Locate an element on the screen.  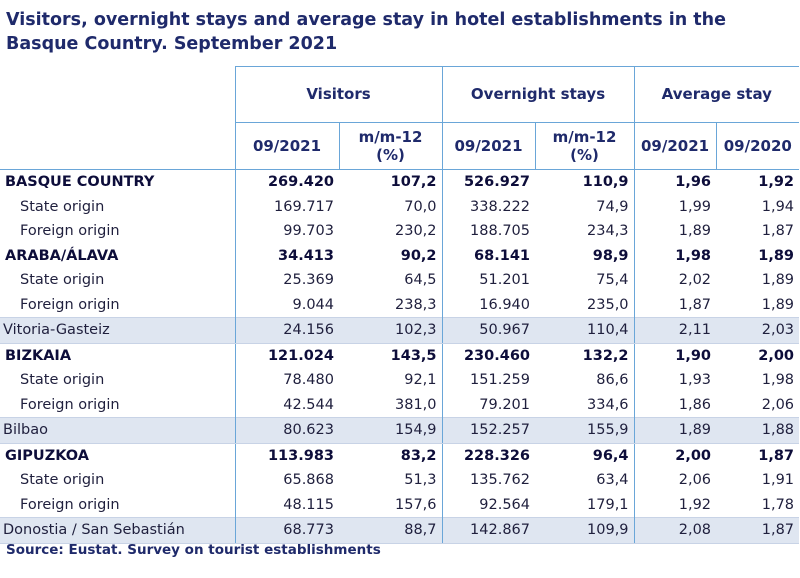
table-cell: 110,9 is located at coordinates (605, 182).